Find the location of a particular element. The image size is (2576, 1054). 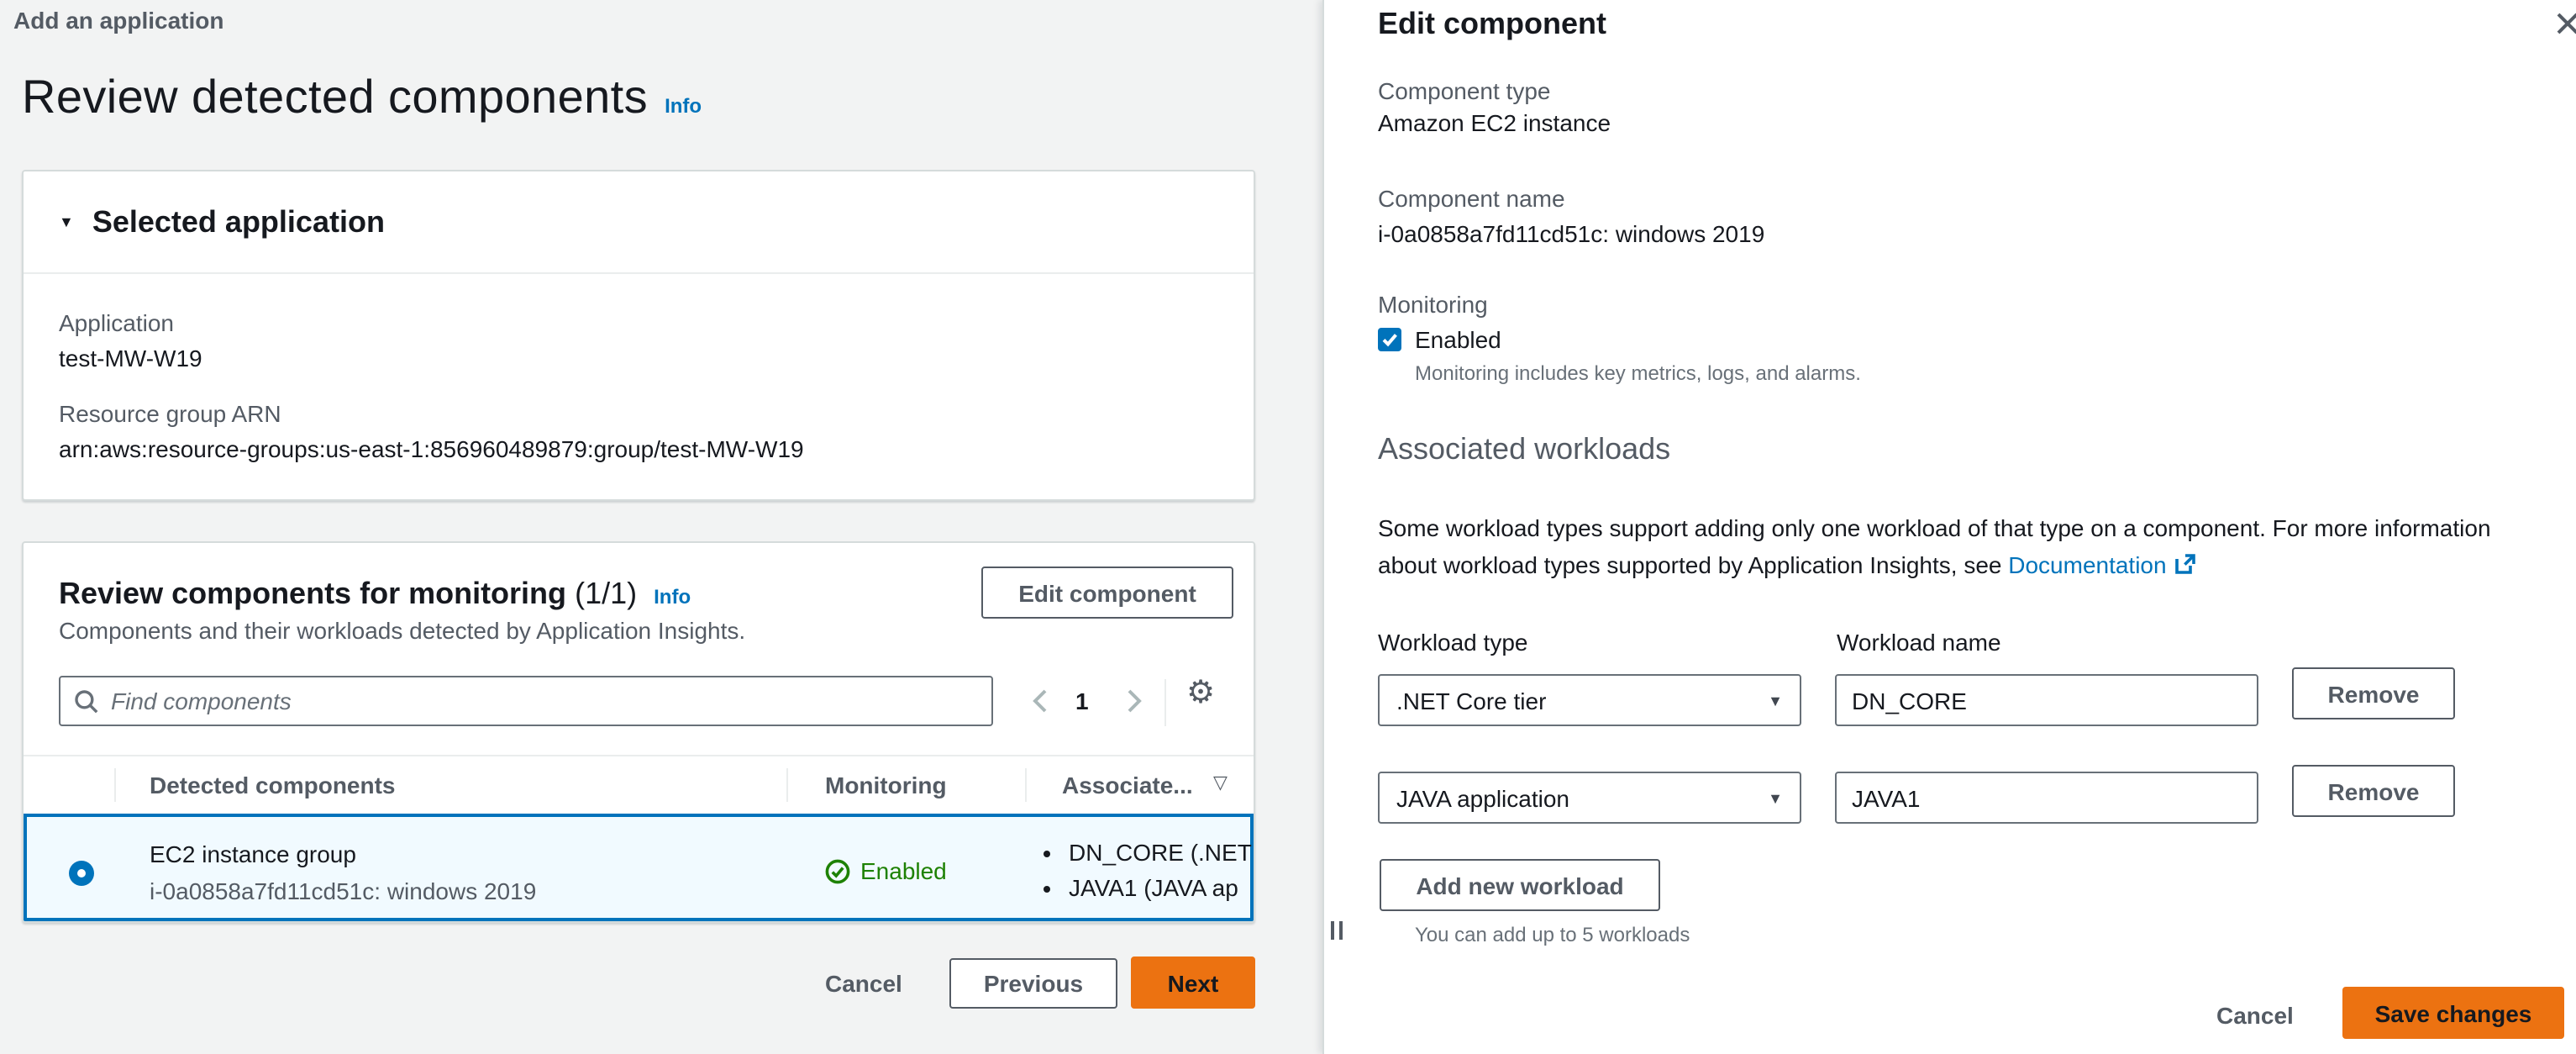

breadcrumb: Add an application is located at coordinates (118, 20).